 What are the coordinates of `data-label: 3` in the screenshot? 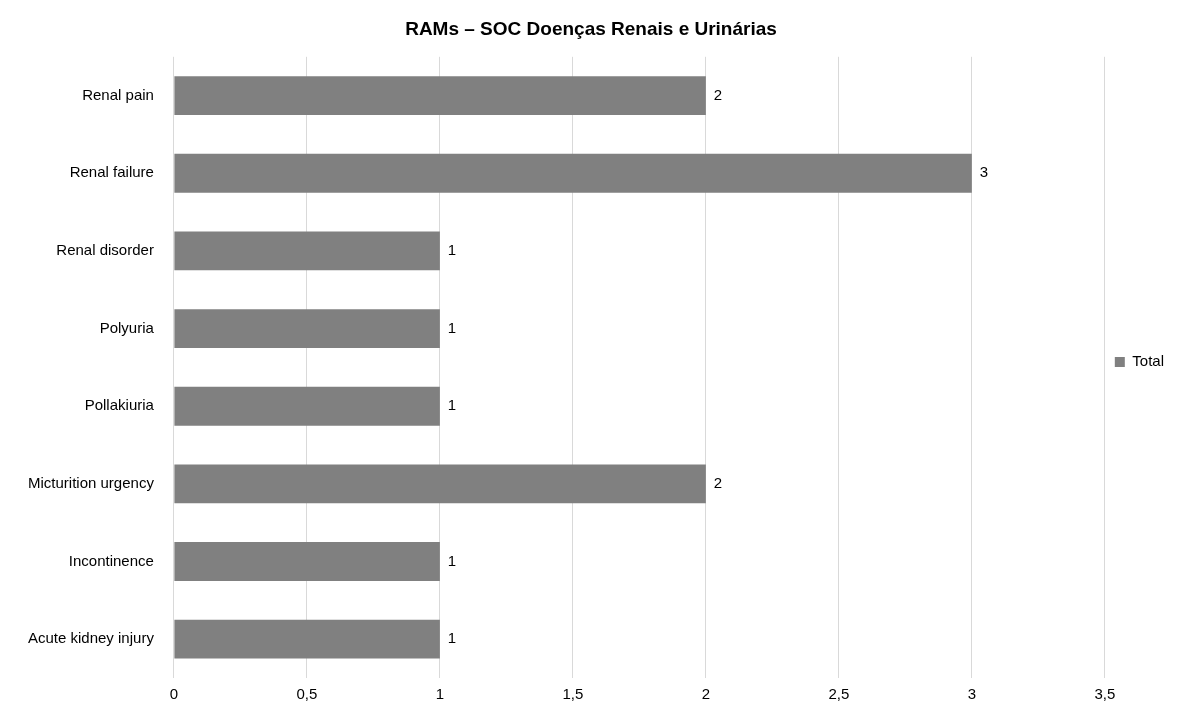 It's located at (984, 172).